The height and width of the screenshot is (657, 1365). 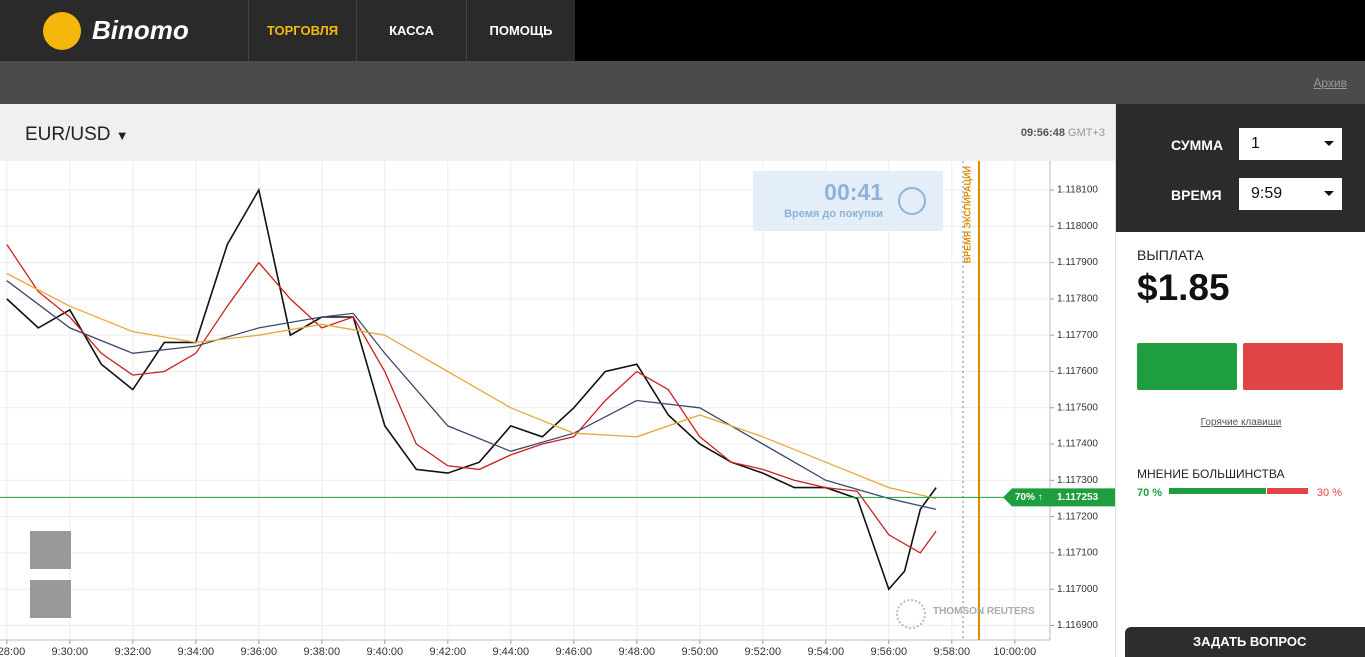 What do you see at coordinates (69, 651) in the screenshot?
I see `x-tick-label: 9:30:00` at bounding box center [69, 651].